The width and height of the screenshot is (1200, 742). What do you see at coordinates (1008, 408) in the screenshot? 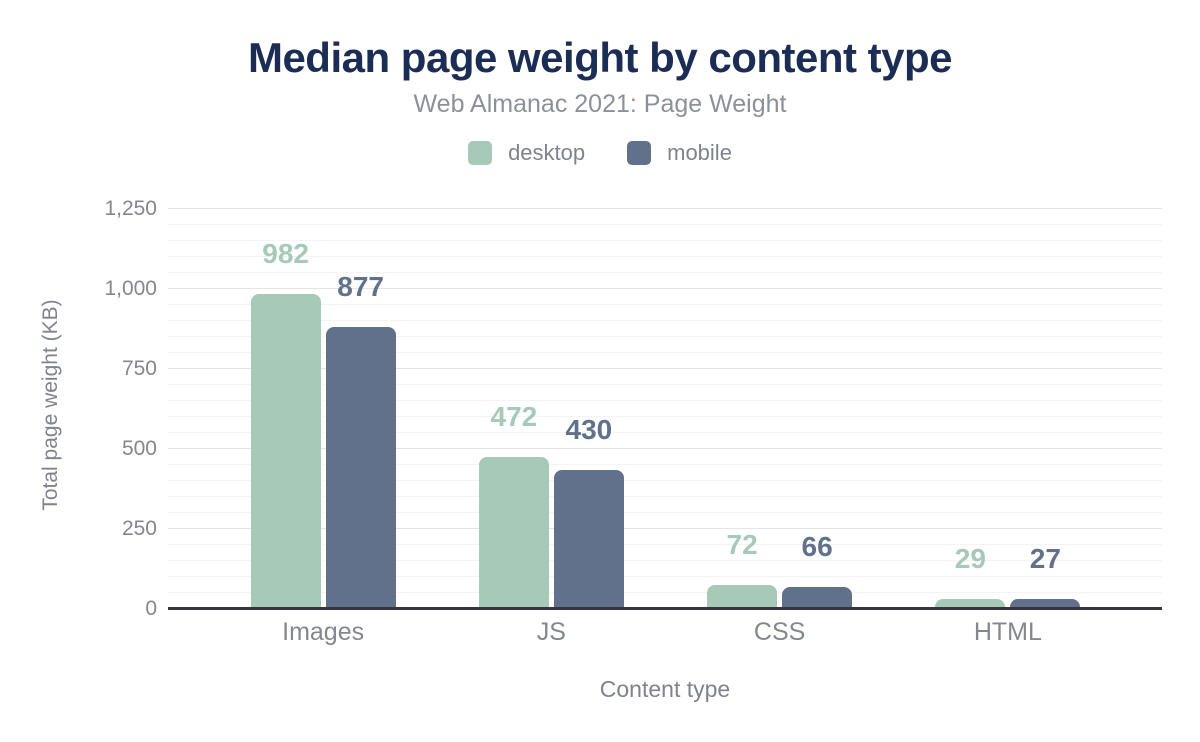
I see `bar-group-html: 29 27` at bounding box center [1008, 408].